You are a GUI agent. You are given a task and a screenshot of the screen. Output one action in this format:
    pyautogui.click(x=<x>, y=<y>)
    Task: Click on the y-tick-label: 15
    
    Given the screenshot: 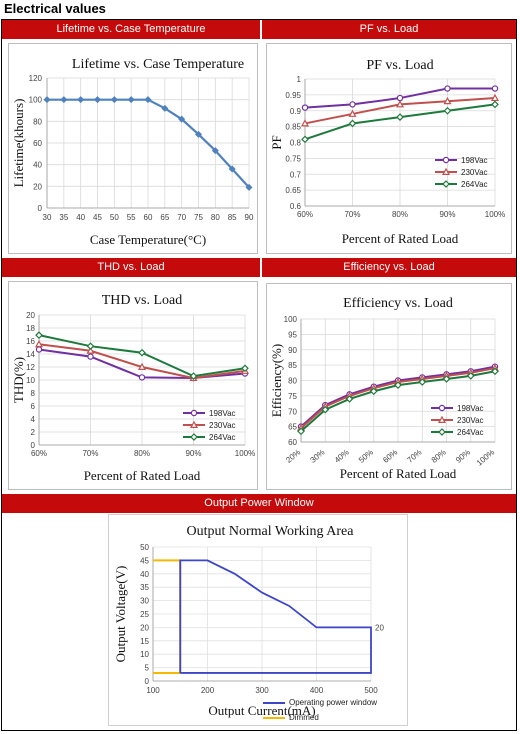 What is the action you would take?
    pyautogui.click(x=144, y=641)
    